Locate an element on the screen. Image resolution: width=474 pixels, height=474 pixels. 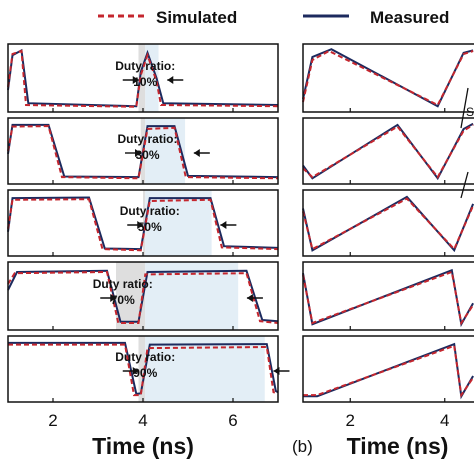
annotation-text: 50% is located at coordinates (150, 227).